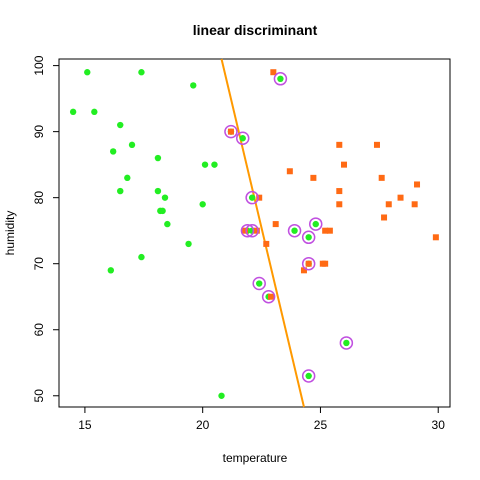  I want to click on x-axis-label: temperature, so click(255, 458).